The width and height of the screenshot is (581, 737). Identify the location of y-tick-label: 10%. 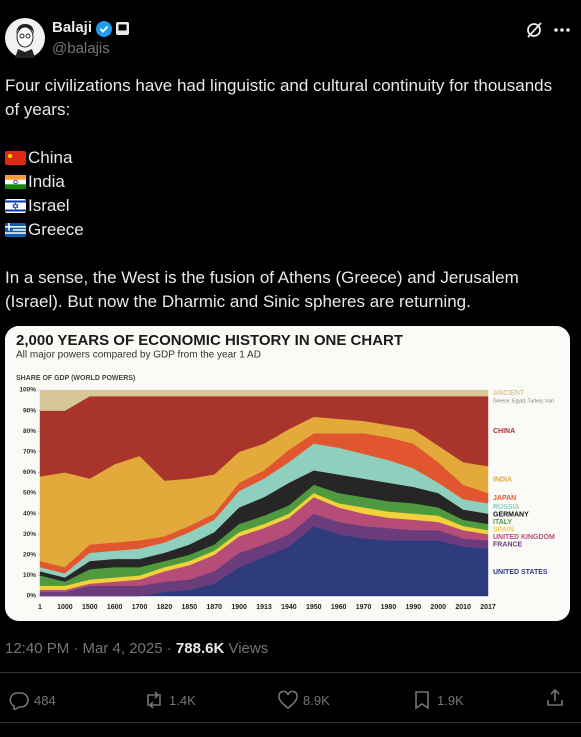
(29, 575).